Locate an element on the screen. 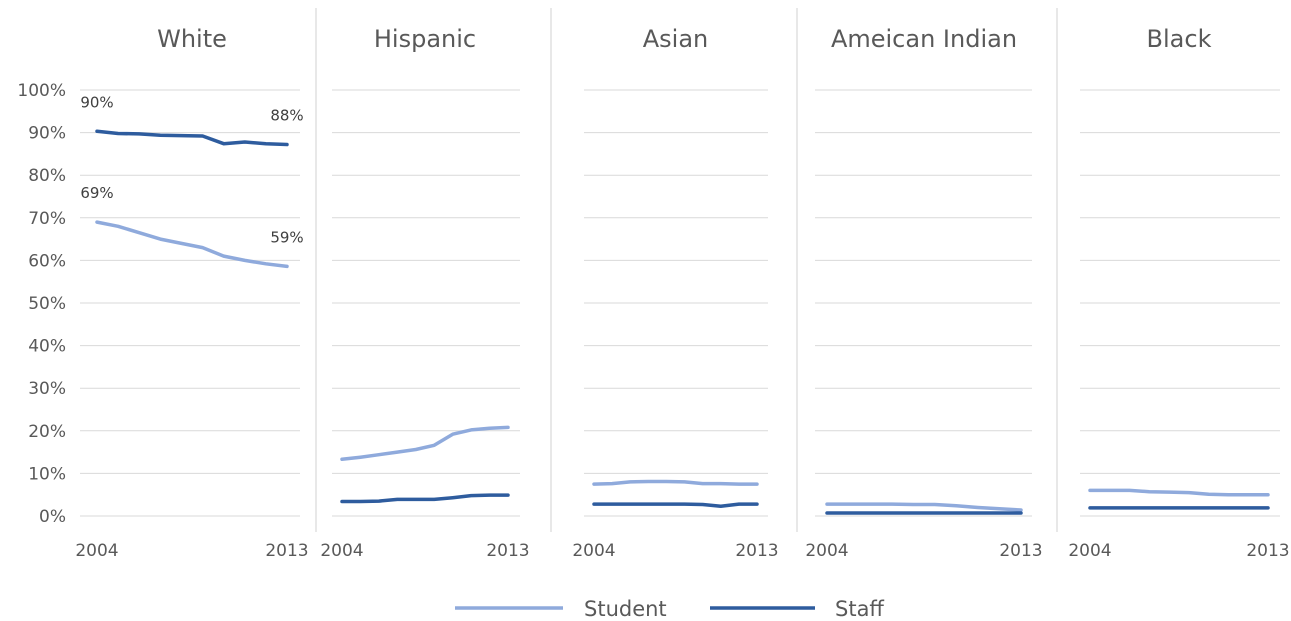 This screenshot has height=621, width=1291. series-line-black-student is located at coordinates (1179, 492).